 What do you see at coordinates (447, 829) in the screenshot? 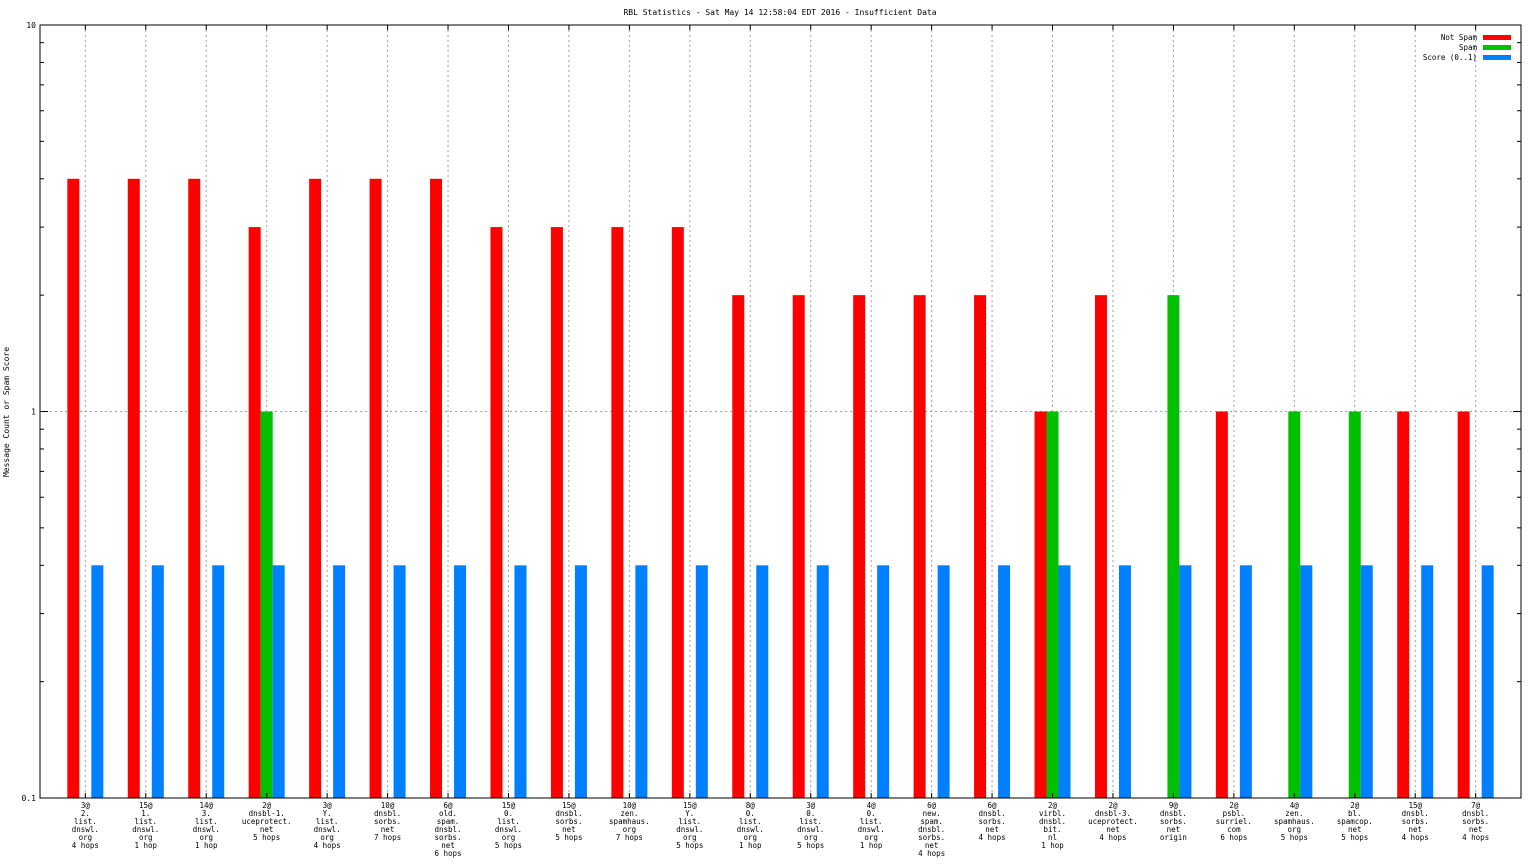
I see `x-tick-label: 6@ old. spam. dnsbl. sorbs. net 6 hops` at bounding box center [447, 829].